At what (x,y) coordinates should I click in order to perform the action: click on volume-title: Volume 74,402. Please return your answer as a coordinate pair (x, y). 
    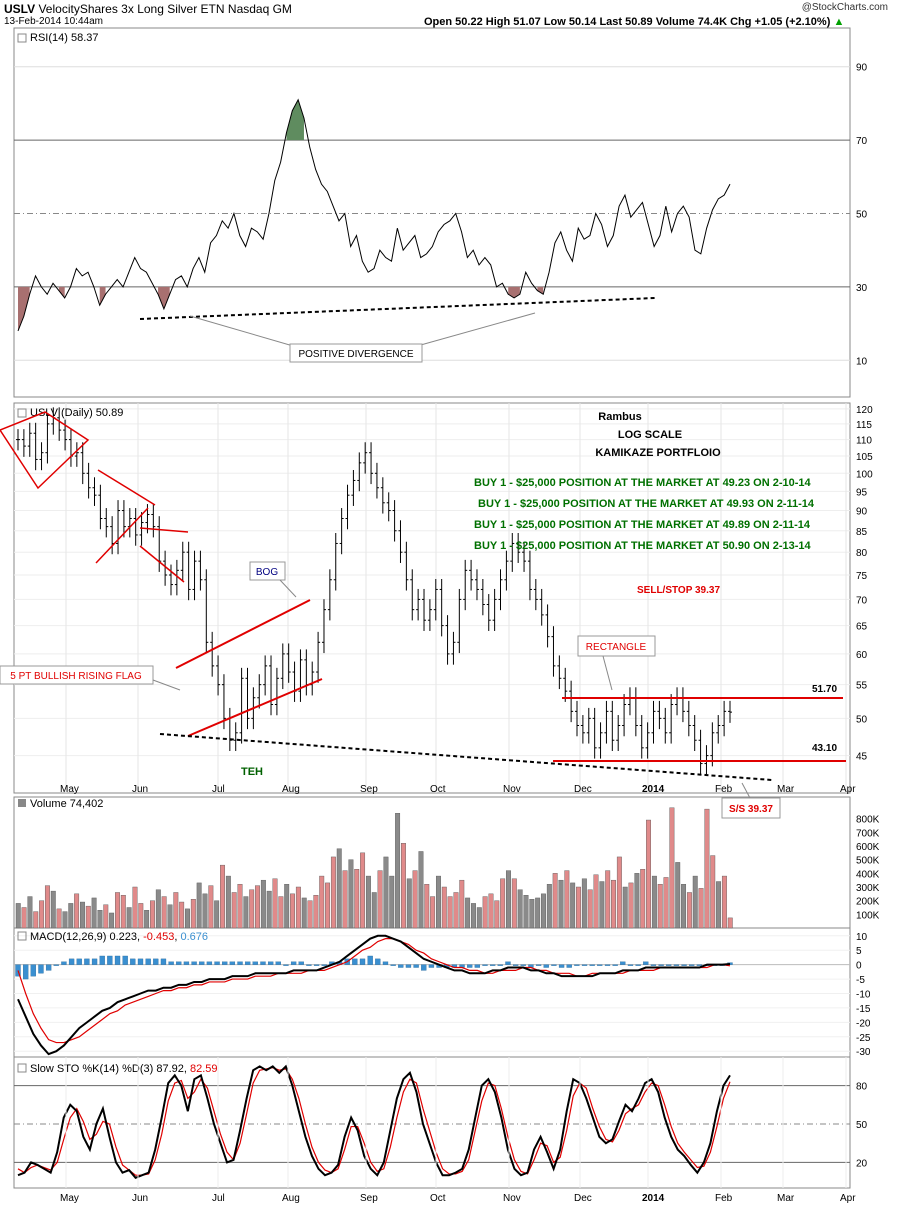
    Looking at the image, I should click on (66, 804).